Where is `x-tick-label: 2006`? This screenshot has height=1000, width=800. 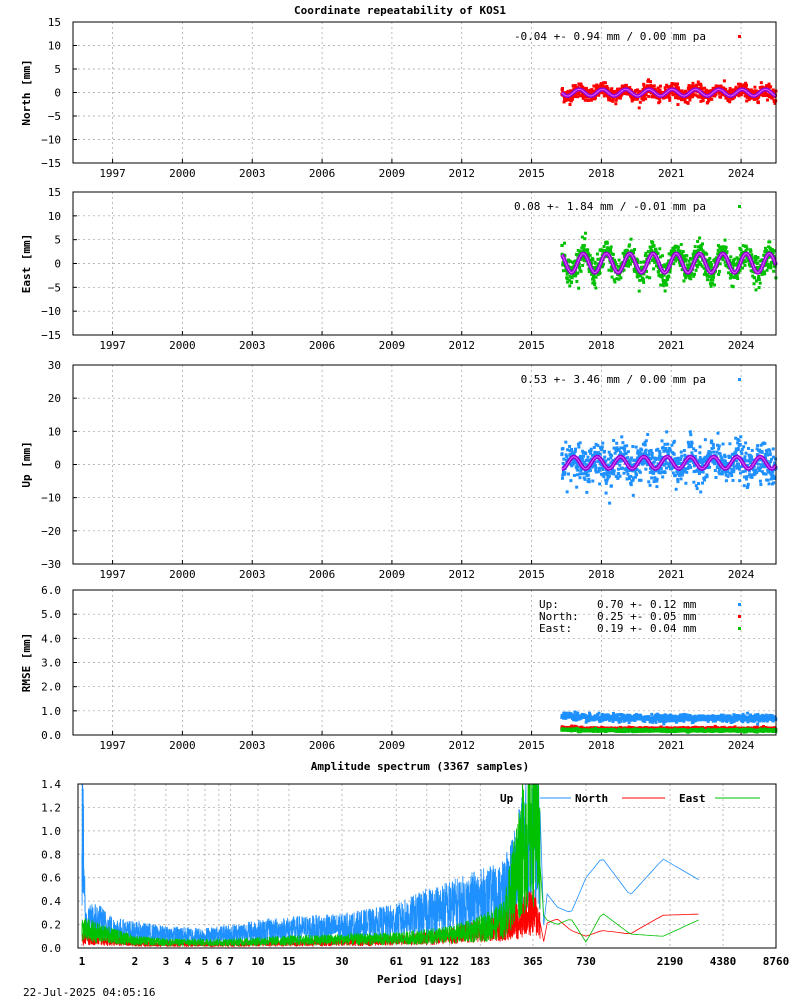 x-tick-label: 2006 is located at coordinates (322, 345).